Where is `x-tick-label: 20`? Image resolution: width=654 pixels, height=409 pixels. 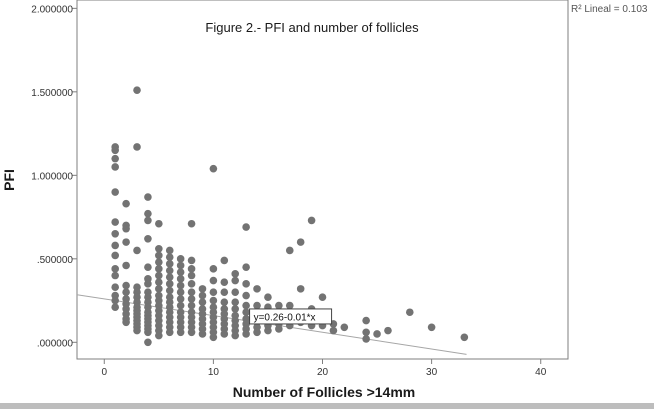 x-tick-label: 20 is located at coordinates (323, 372).